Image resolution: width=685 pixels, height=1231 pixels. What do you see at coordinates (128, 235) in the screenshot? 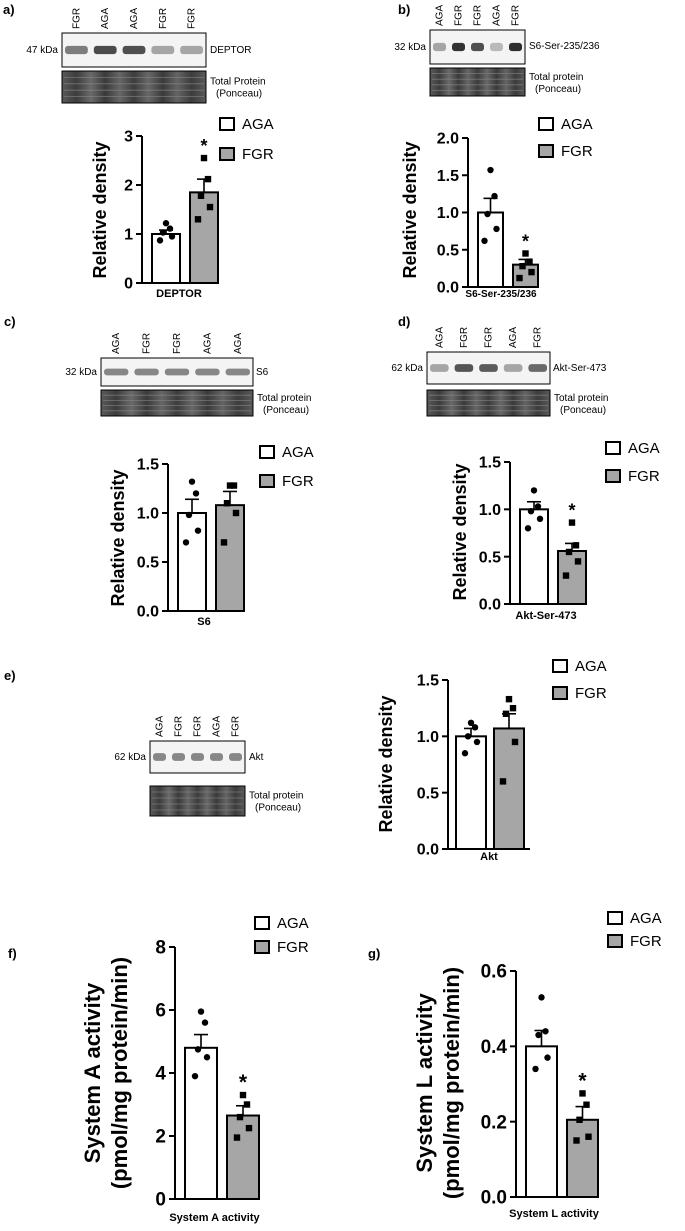
I see `y-tick-label: 1` at bounding box center [128, 235].